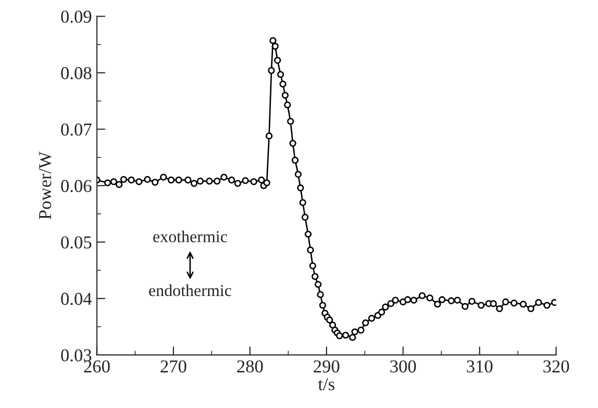 Image resolution: width=598 pixels, height=408 pixels. Describe the element at coordinates (76, 16) in the screenshot. I see `y-tick-label: 0.09` at that location.